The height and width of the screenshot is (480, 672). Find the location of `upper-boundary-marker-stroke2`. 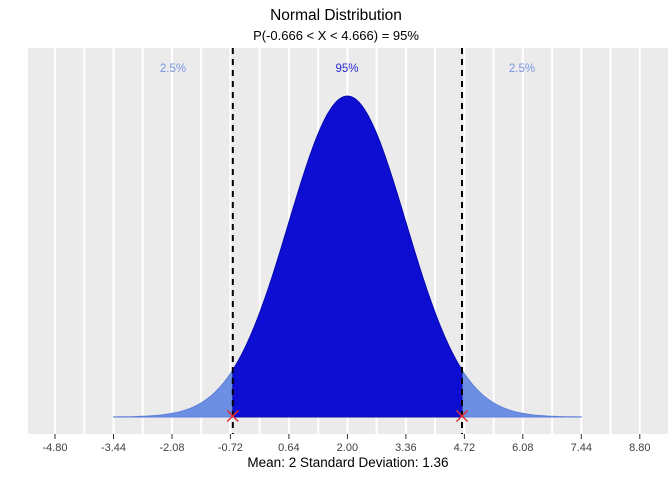

upper-boundary-marker-stroke2 is located at coordinates (462, 416).